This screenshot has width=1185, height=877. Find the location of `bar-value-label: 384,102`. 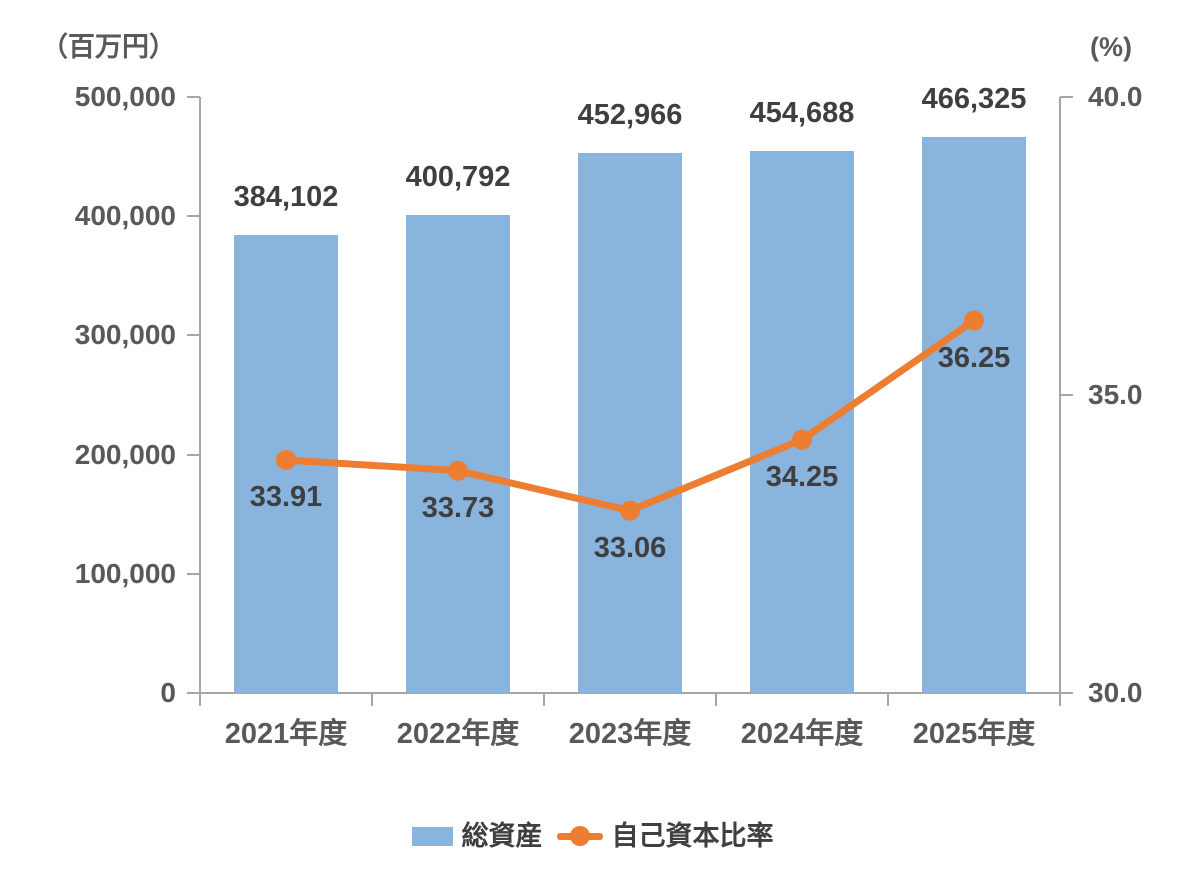

bar-value-label: 384,102 is located at coordinates (286, 197).